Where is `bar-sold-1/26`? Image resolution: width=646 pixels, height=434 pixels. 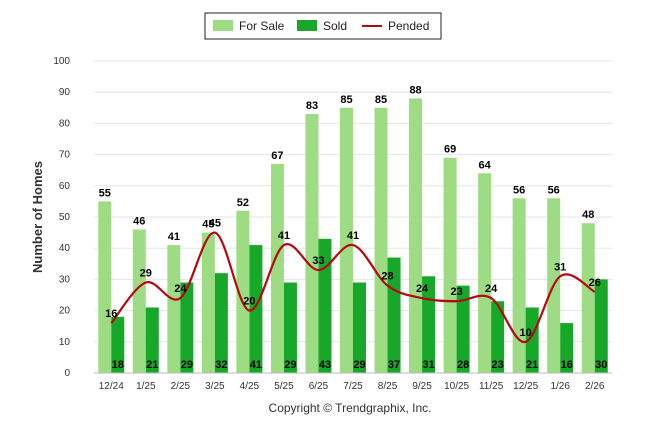 bar-sold-1/26 is located at coordinates (567, 348).